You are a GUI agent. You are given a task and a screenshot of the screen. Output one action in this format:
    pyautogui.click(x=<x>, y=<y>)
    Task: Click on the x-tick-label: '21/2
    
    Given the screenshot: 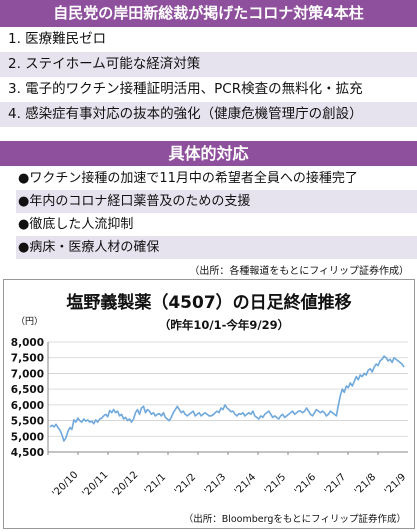 What is the action you would take?
    pyautogui.click(x=186, y=485)
    